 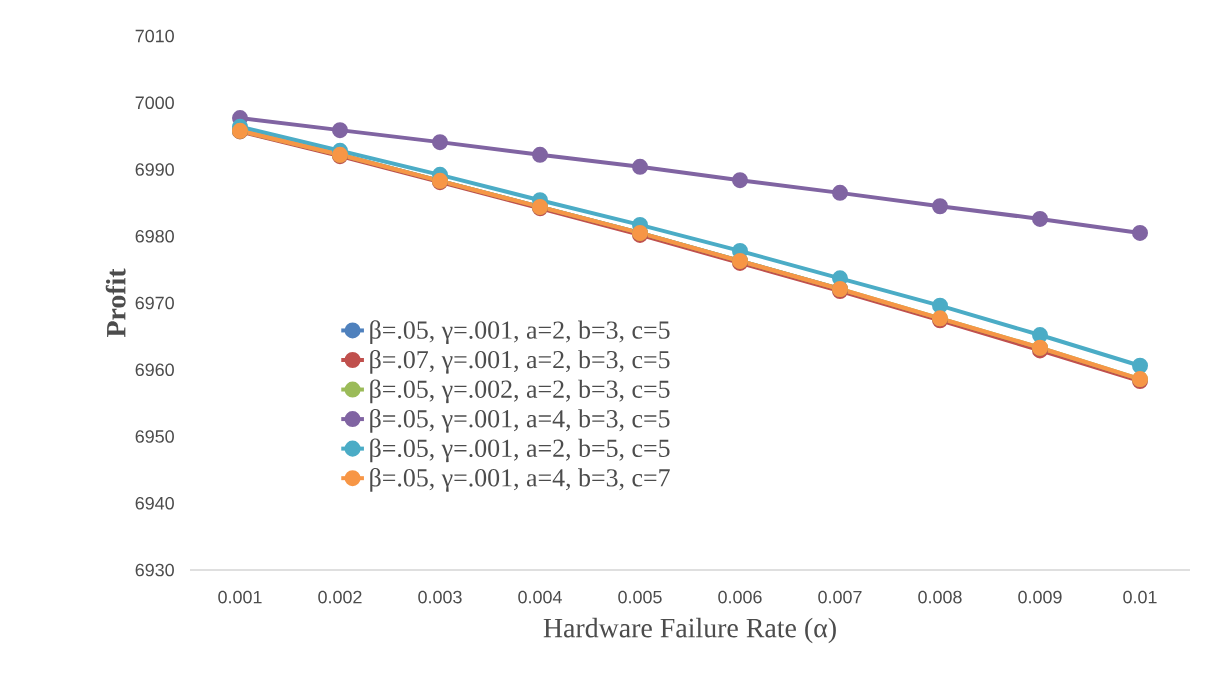 What do you see at coordinates (840, 597) in the screenshot?
I see `x-tick-label: 0.007` at bounding box center [840, 597].